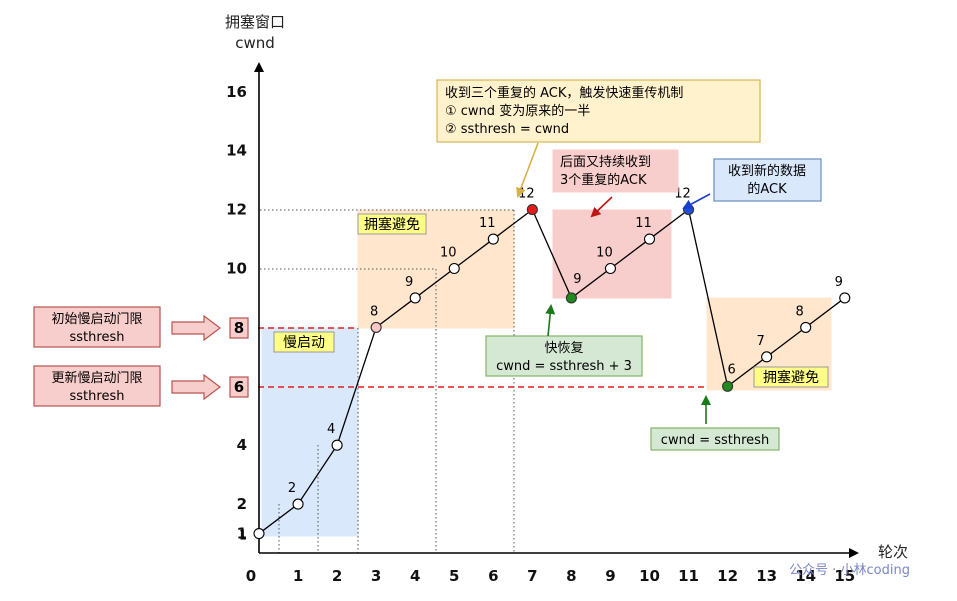  Describe the element at coordinates (517, 111) in the screenshot. I see `dup-ack-line2: ① cwnd 变为原来的一半` at that location.